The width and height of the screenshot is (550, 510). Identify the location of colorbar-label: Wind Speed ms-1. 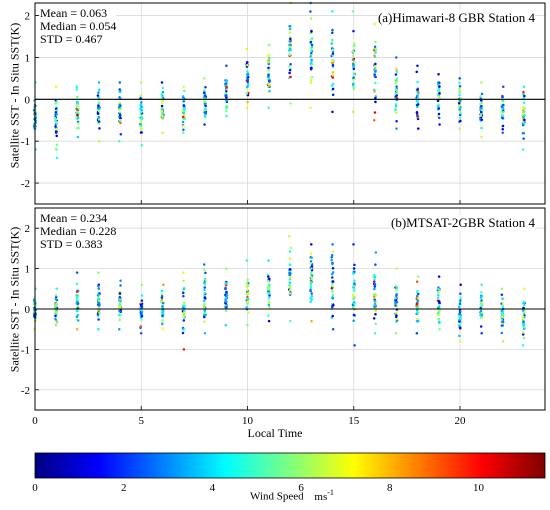
(292, 495).